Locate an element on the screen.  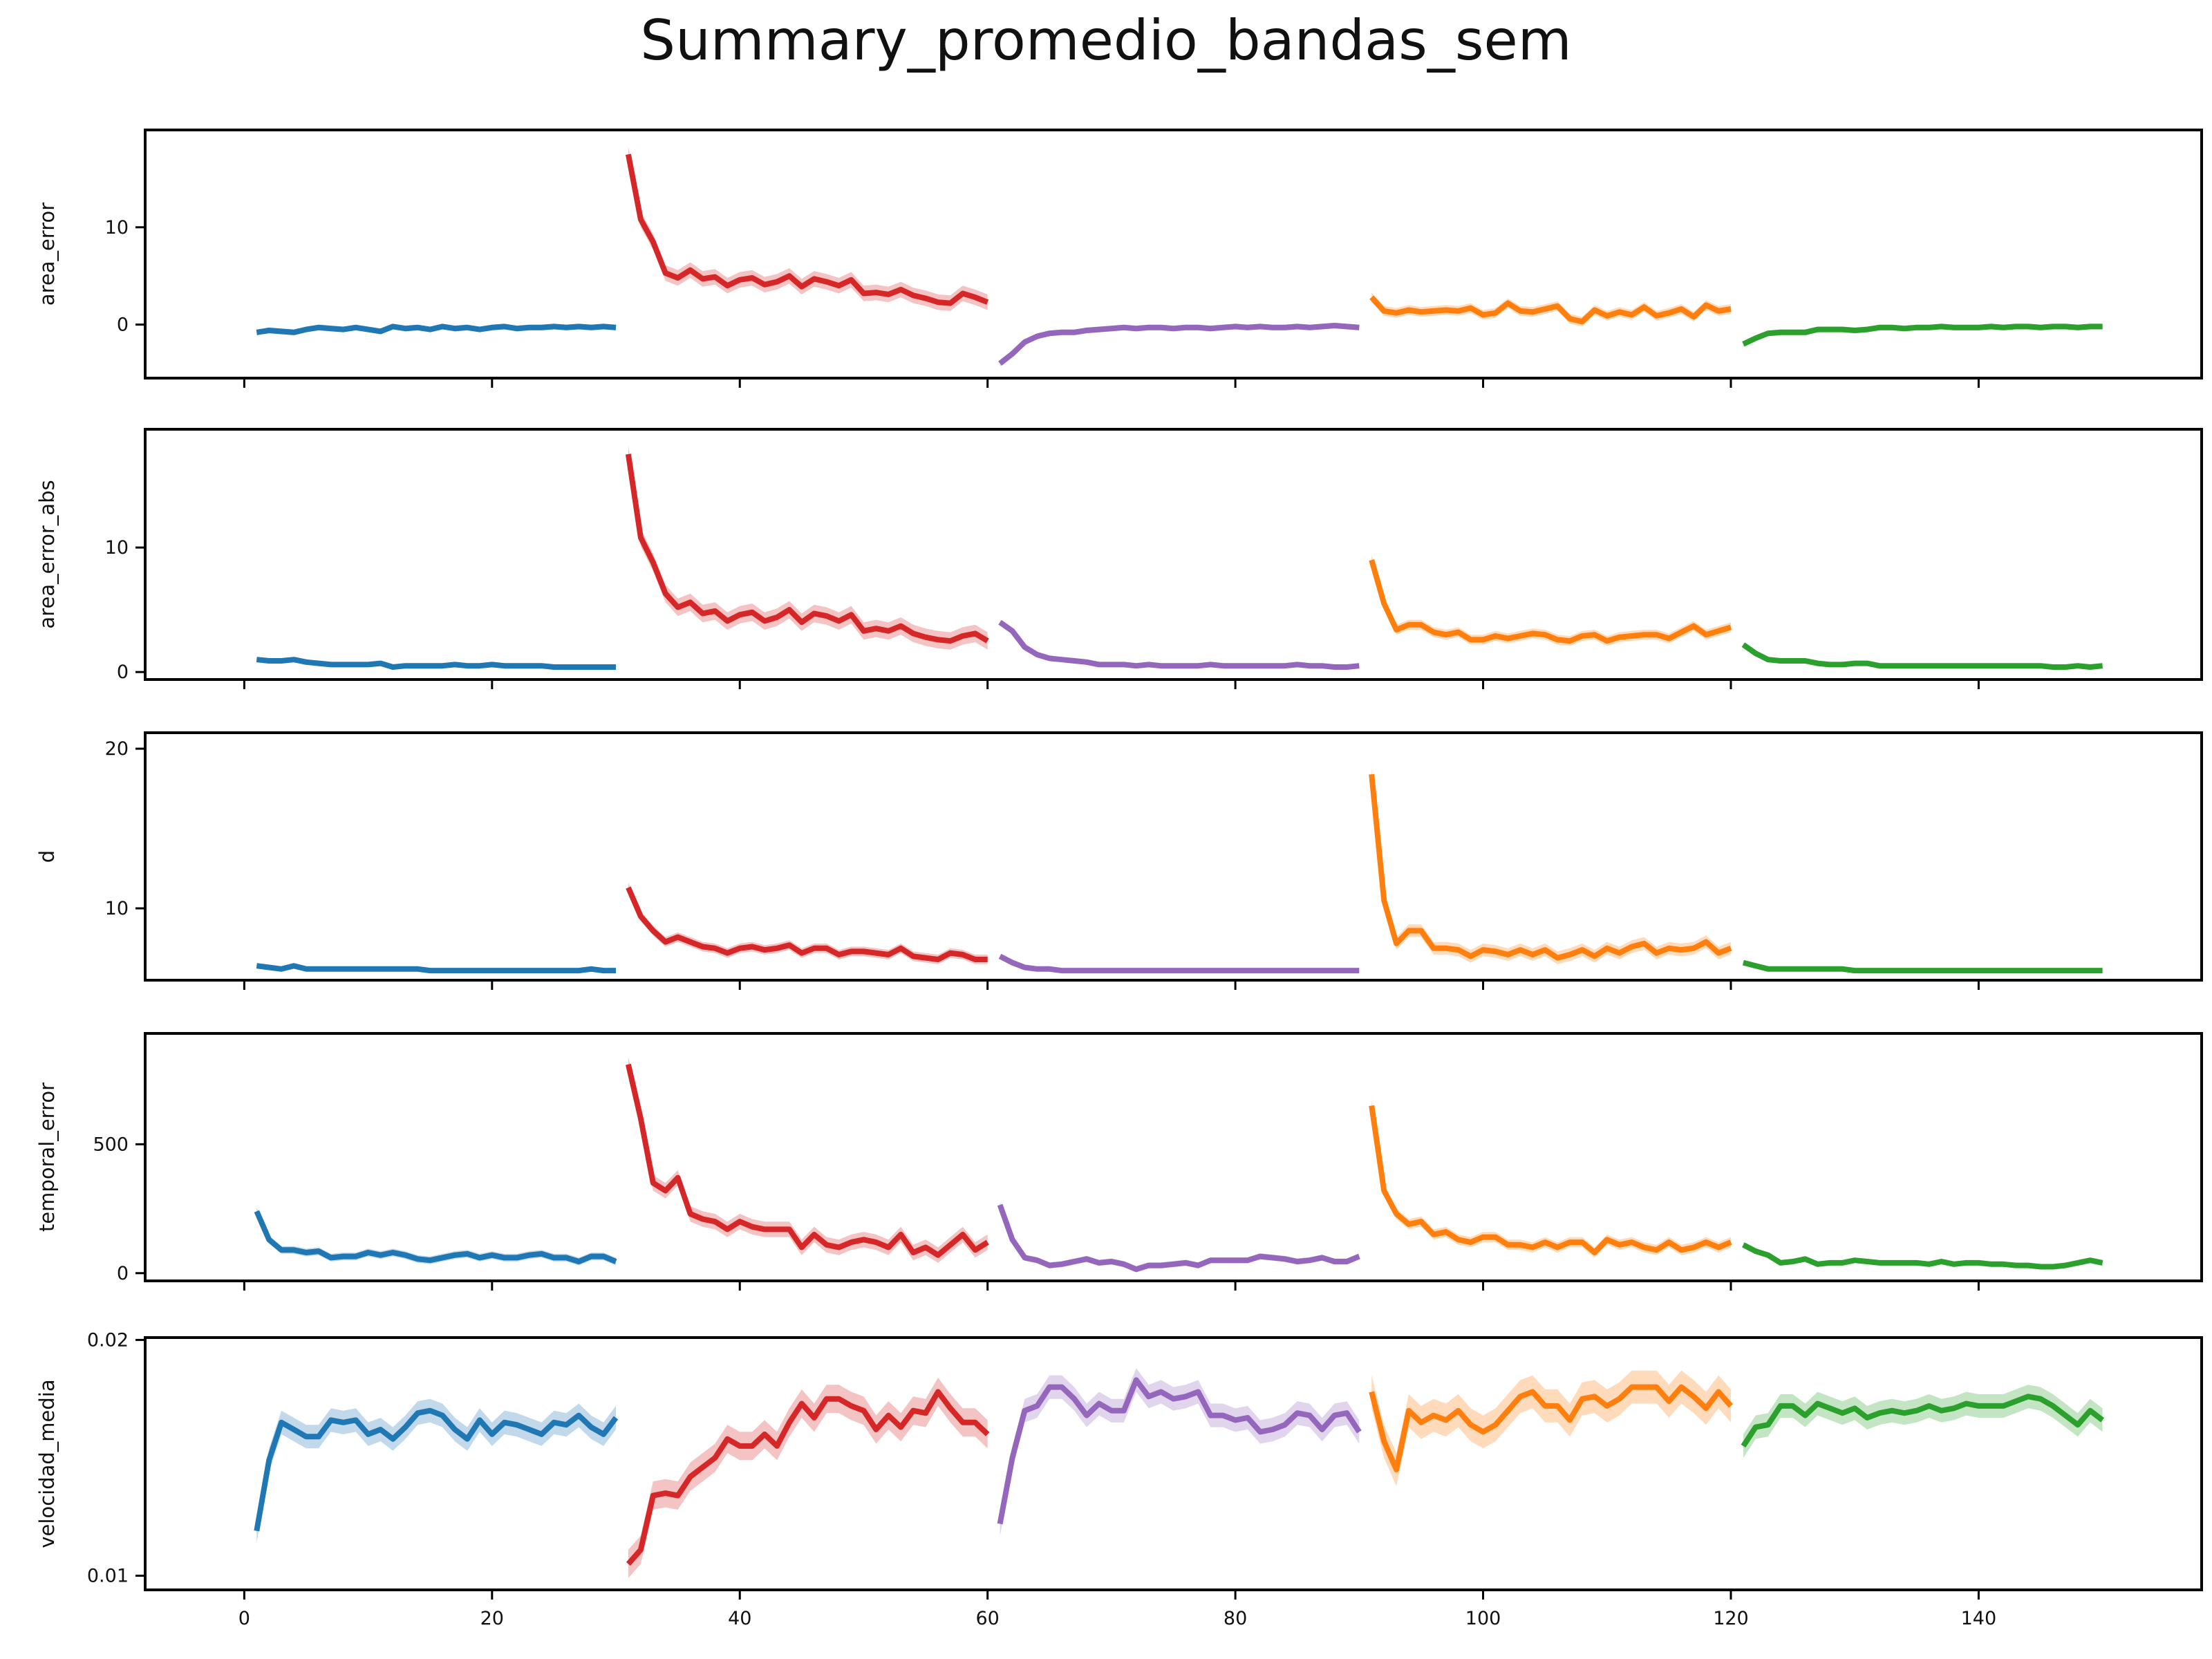
x-tick-label: 20 is located at coordinates (492, 1619).